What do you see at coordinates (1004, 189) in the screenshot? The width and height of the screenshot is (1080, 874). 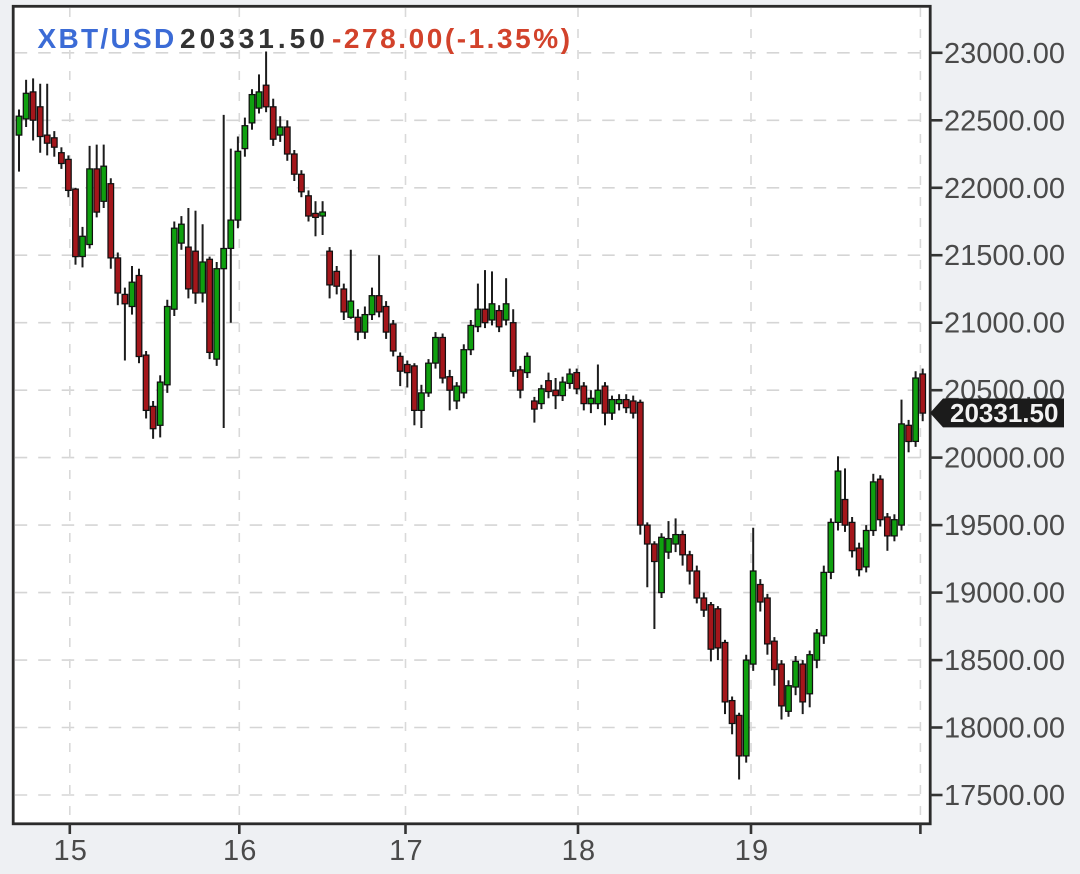 I see `svg-text: 22000.00` at bounding box center [1004, 189].